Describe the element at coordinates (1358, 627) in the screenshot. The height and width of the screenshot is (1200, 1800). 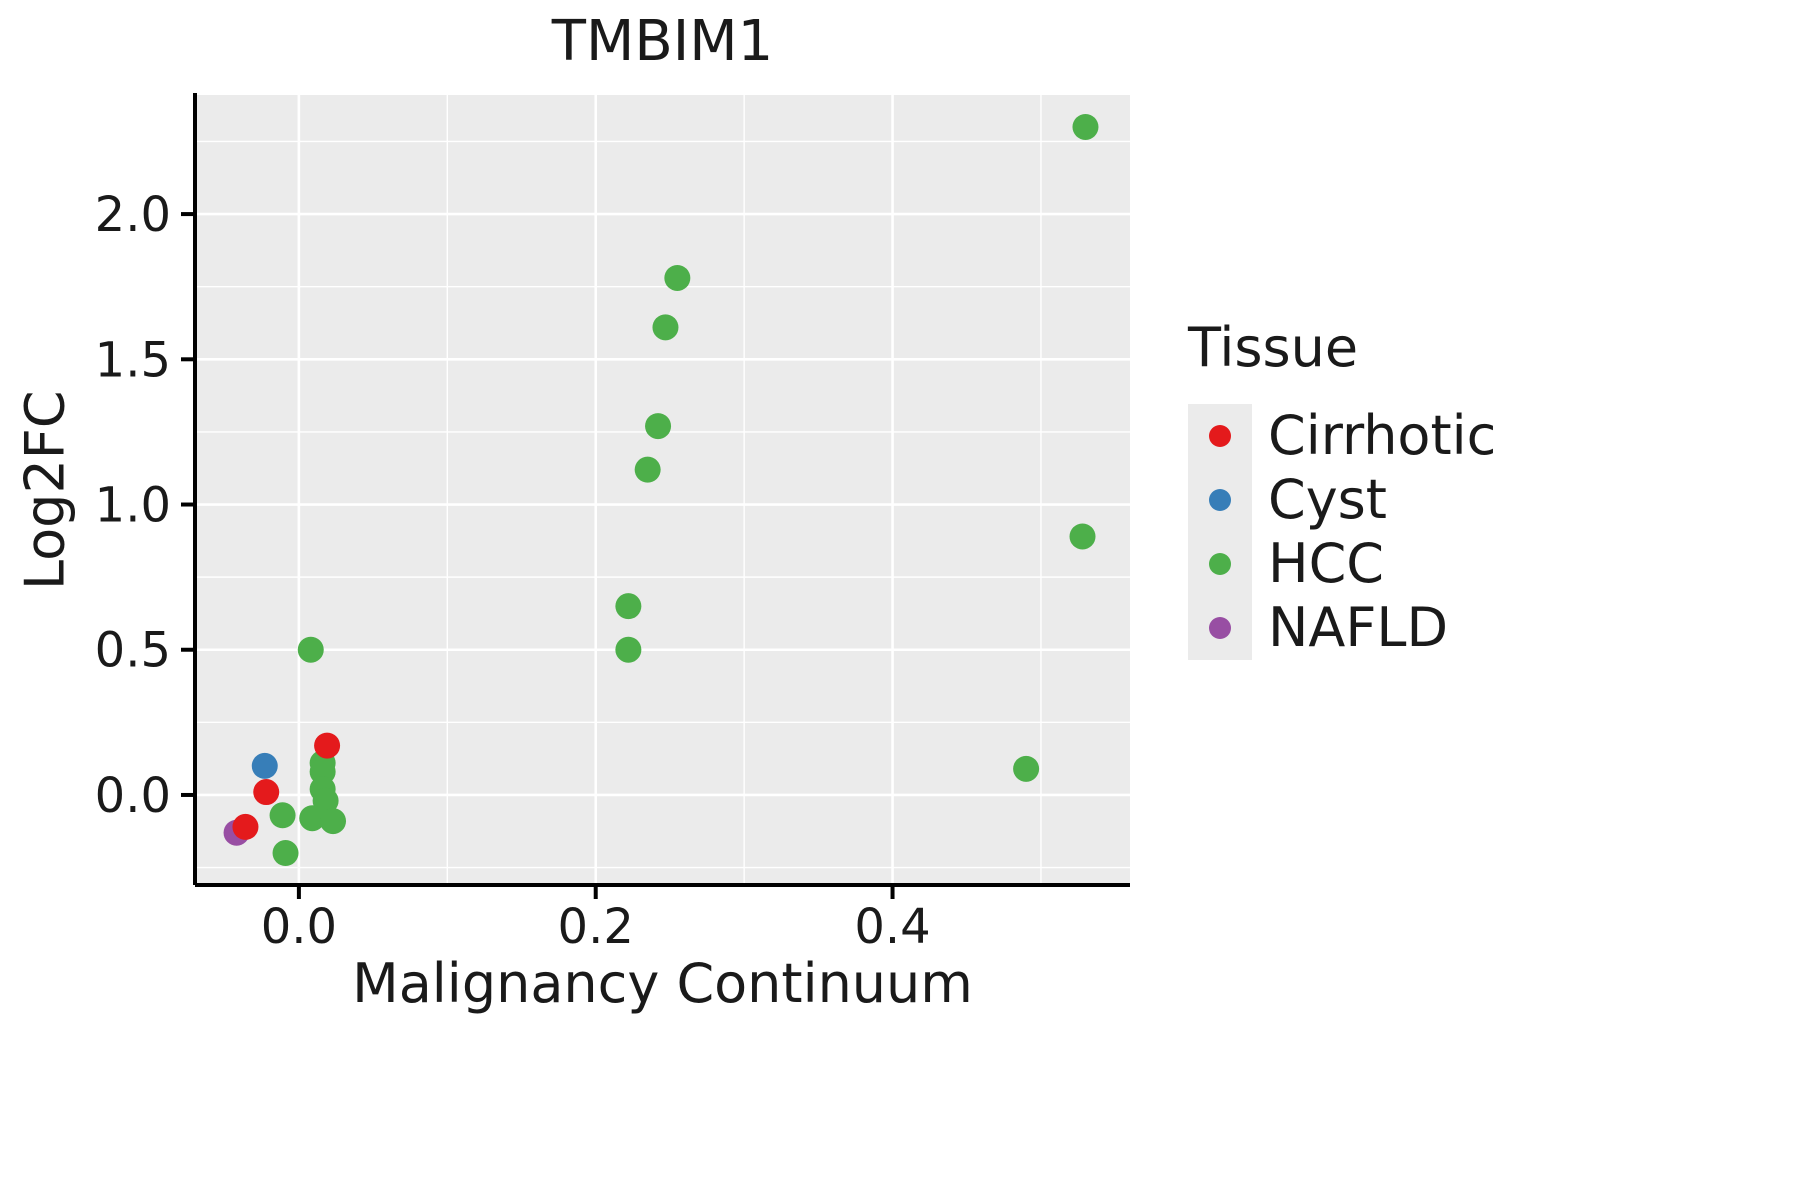
I see `legend-label: NAFLD` at that location.